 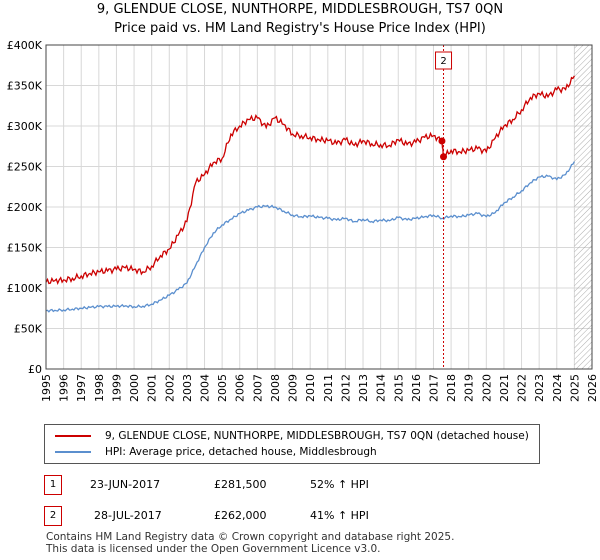 What do you see at coordinates (128, 515) in the screenshot?
I see `transaction-date: 28-JUL-2017` at bounding box center [128, 515].